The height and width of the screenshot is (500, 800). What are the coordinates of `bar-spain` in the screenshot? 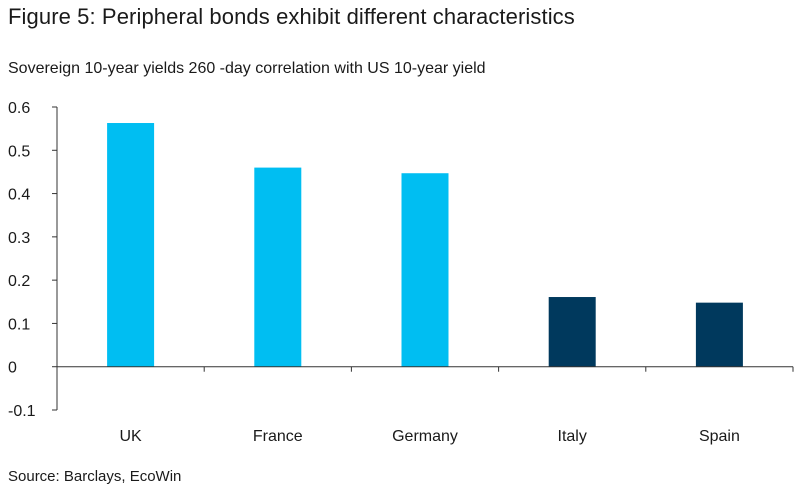 It's located at (719, 334).